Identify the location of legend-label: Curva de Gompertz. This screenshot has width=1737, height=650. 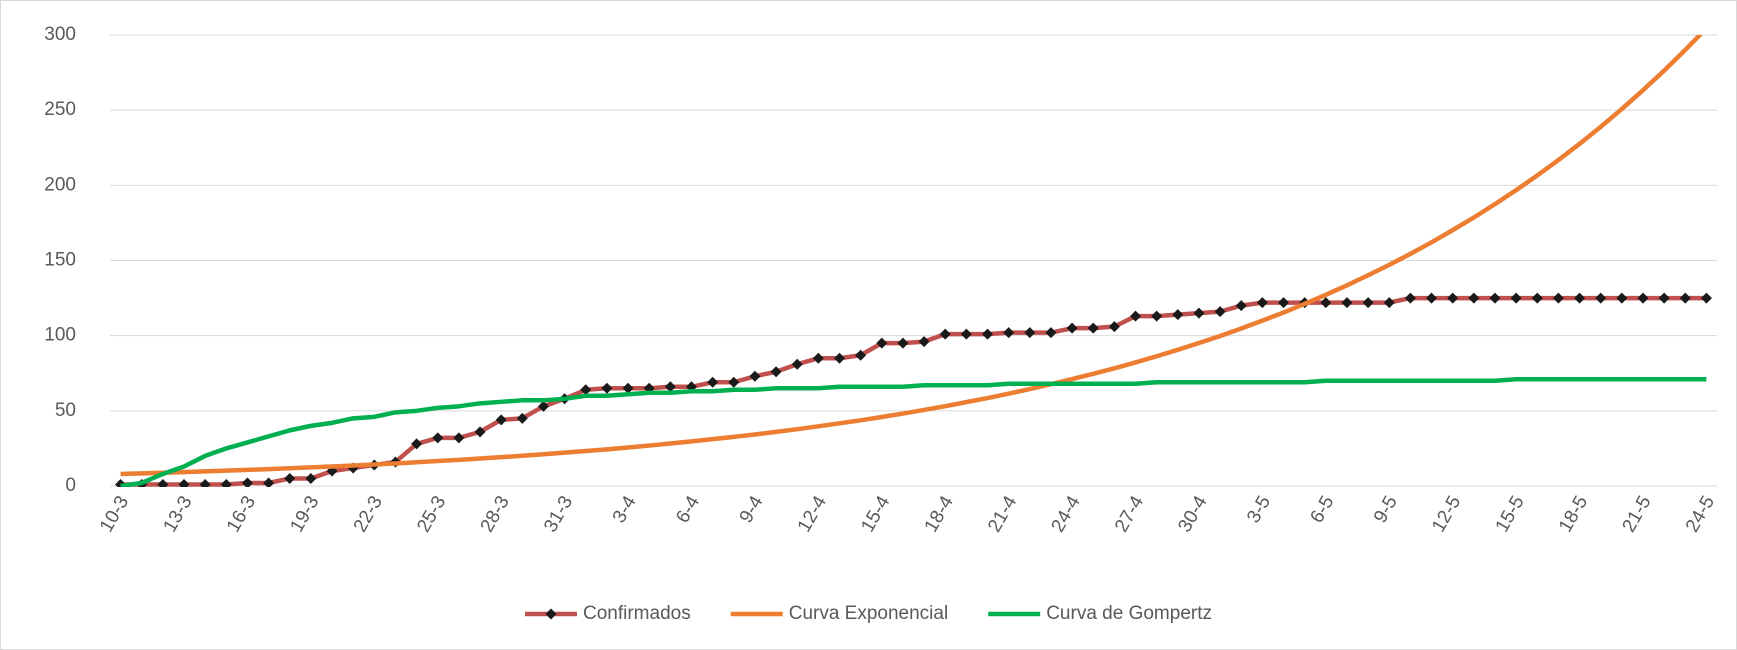
(1129, 613).